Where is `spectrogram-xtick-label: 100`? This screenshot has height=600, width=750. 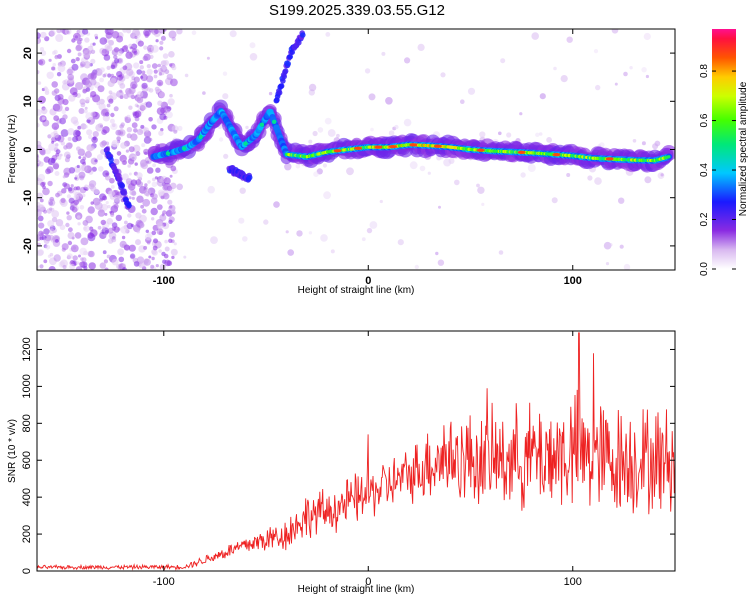 spectrogram-xtick-label: 100 is located at coordinates (573, 281).